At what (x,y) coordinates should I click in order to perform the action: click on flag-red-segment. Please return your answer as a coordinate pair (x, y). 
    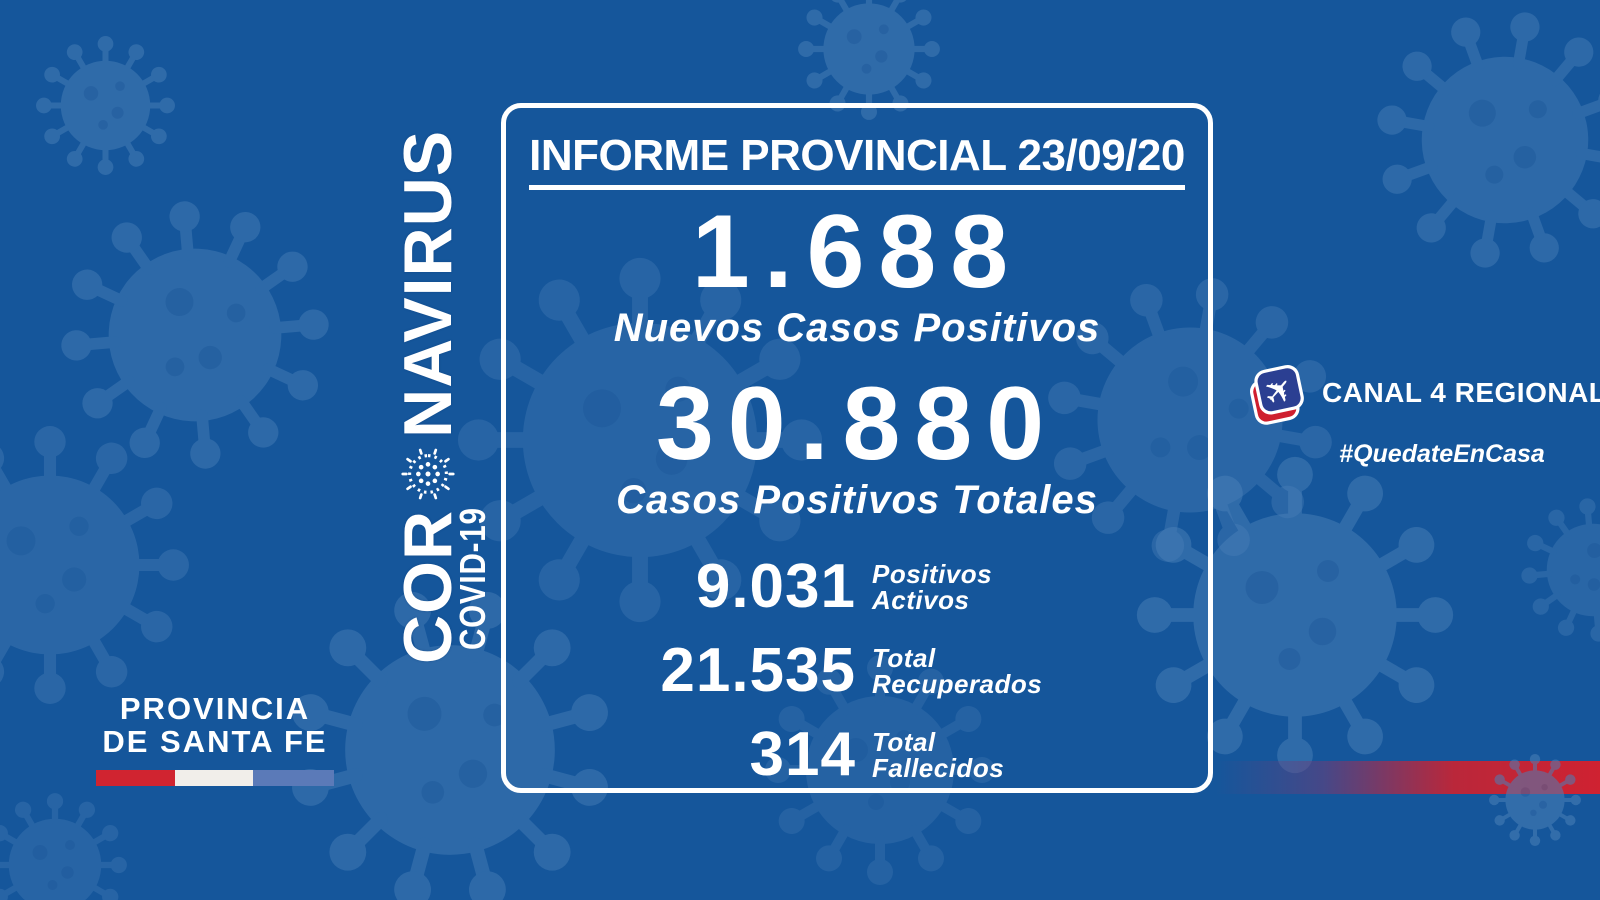
    Looking at the image, I should click on (136, 777).